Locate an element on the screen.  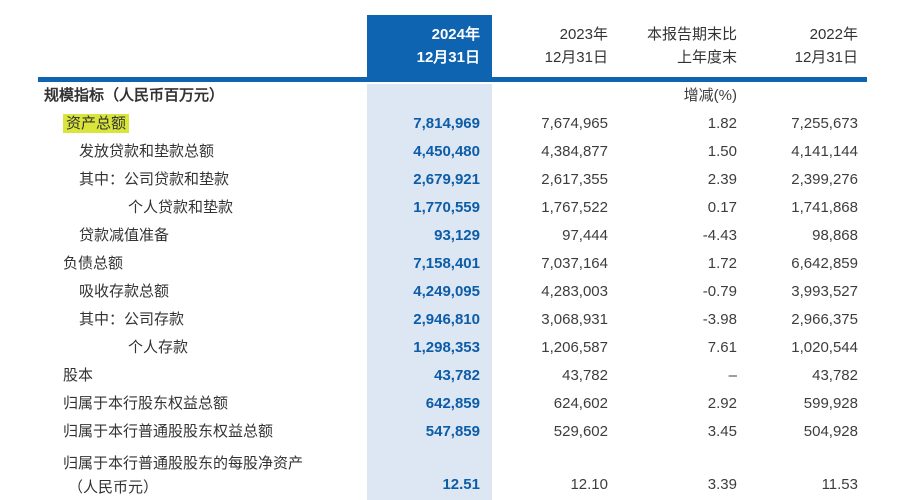
row-label: 个人存款 is located at coordinates (158, 347).